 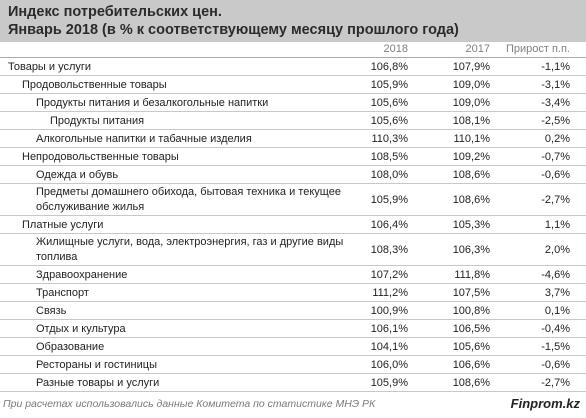 I want to click on cell-delta: -0,7%, so click(x=555, y=157).